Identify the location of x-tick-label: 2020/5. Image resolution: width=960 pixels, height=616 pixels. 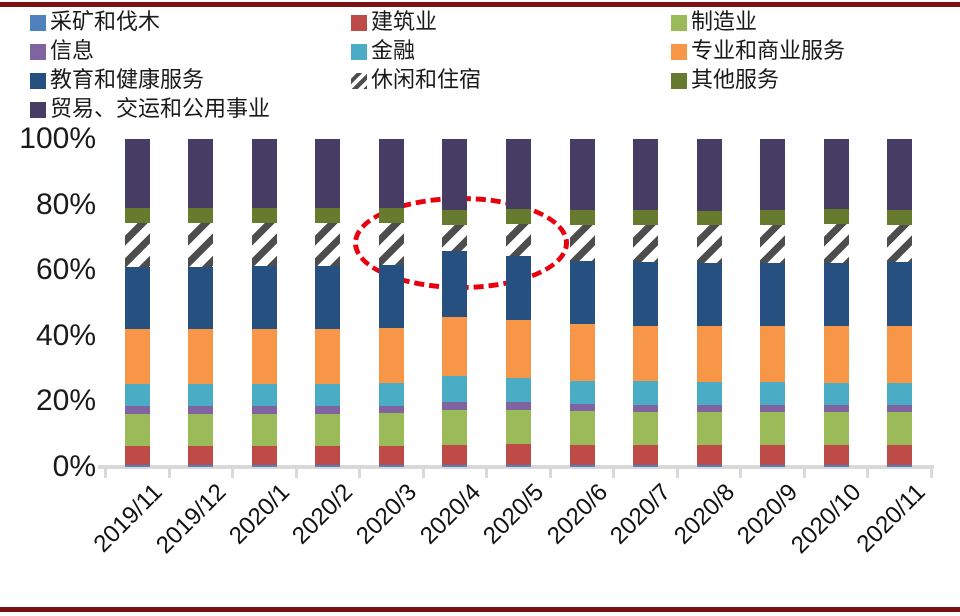
(514, 514).